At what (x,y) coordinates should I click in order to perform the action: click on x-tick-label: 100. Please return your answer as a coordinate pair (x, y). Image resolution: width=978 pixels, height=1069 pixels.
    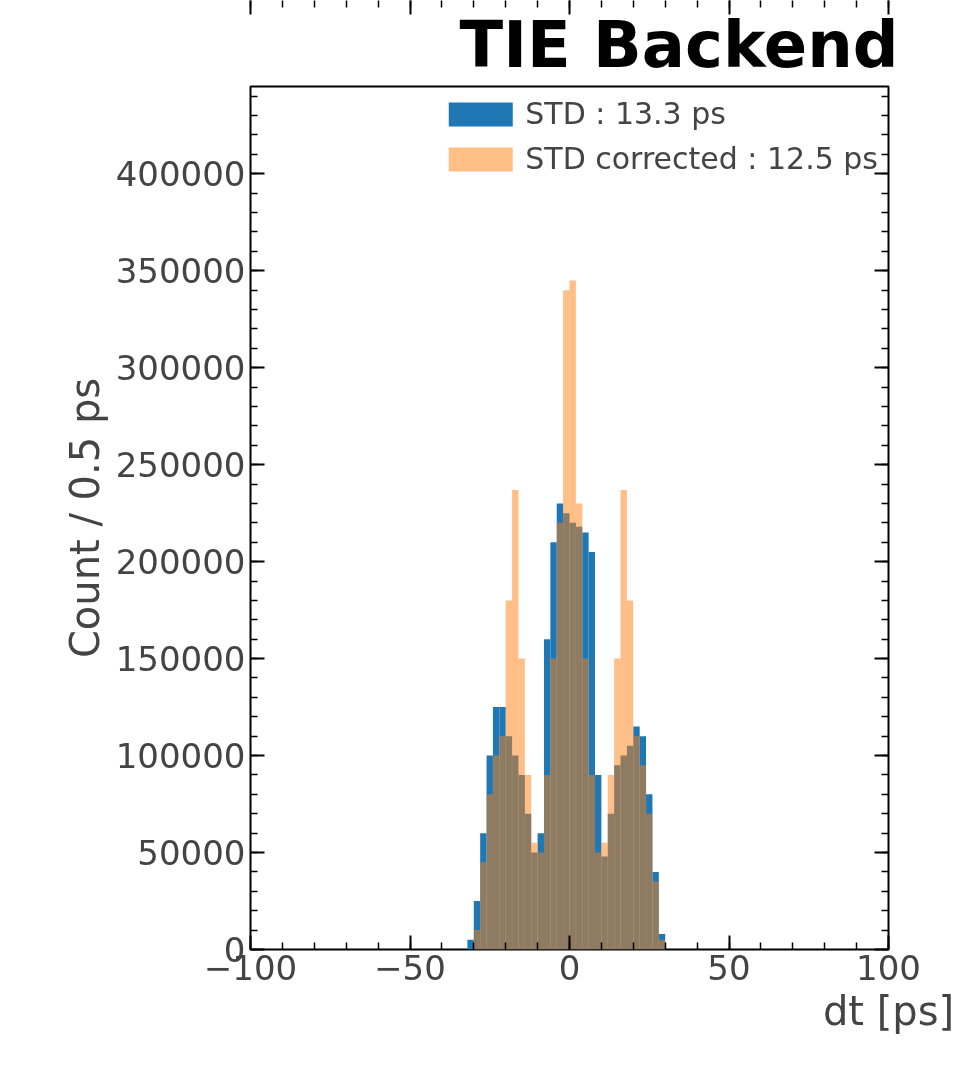
    Looking at the image, I should click on (888, 967).